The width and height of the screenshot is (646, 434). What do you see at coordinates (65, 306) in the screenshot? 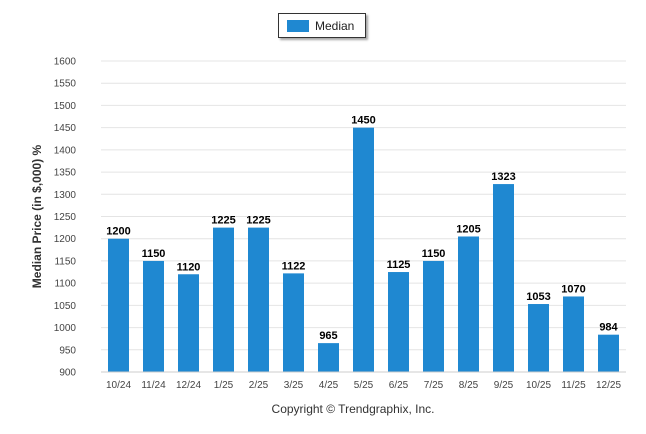
I see `y-tick-label: 1050` at bounding box center [65, 306].